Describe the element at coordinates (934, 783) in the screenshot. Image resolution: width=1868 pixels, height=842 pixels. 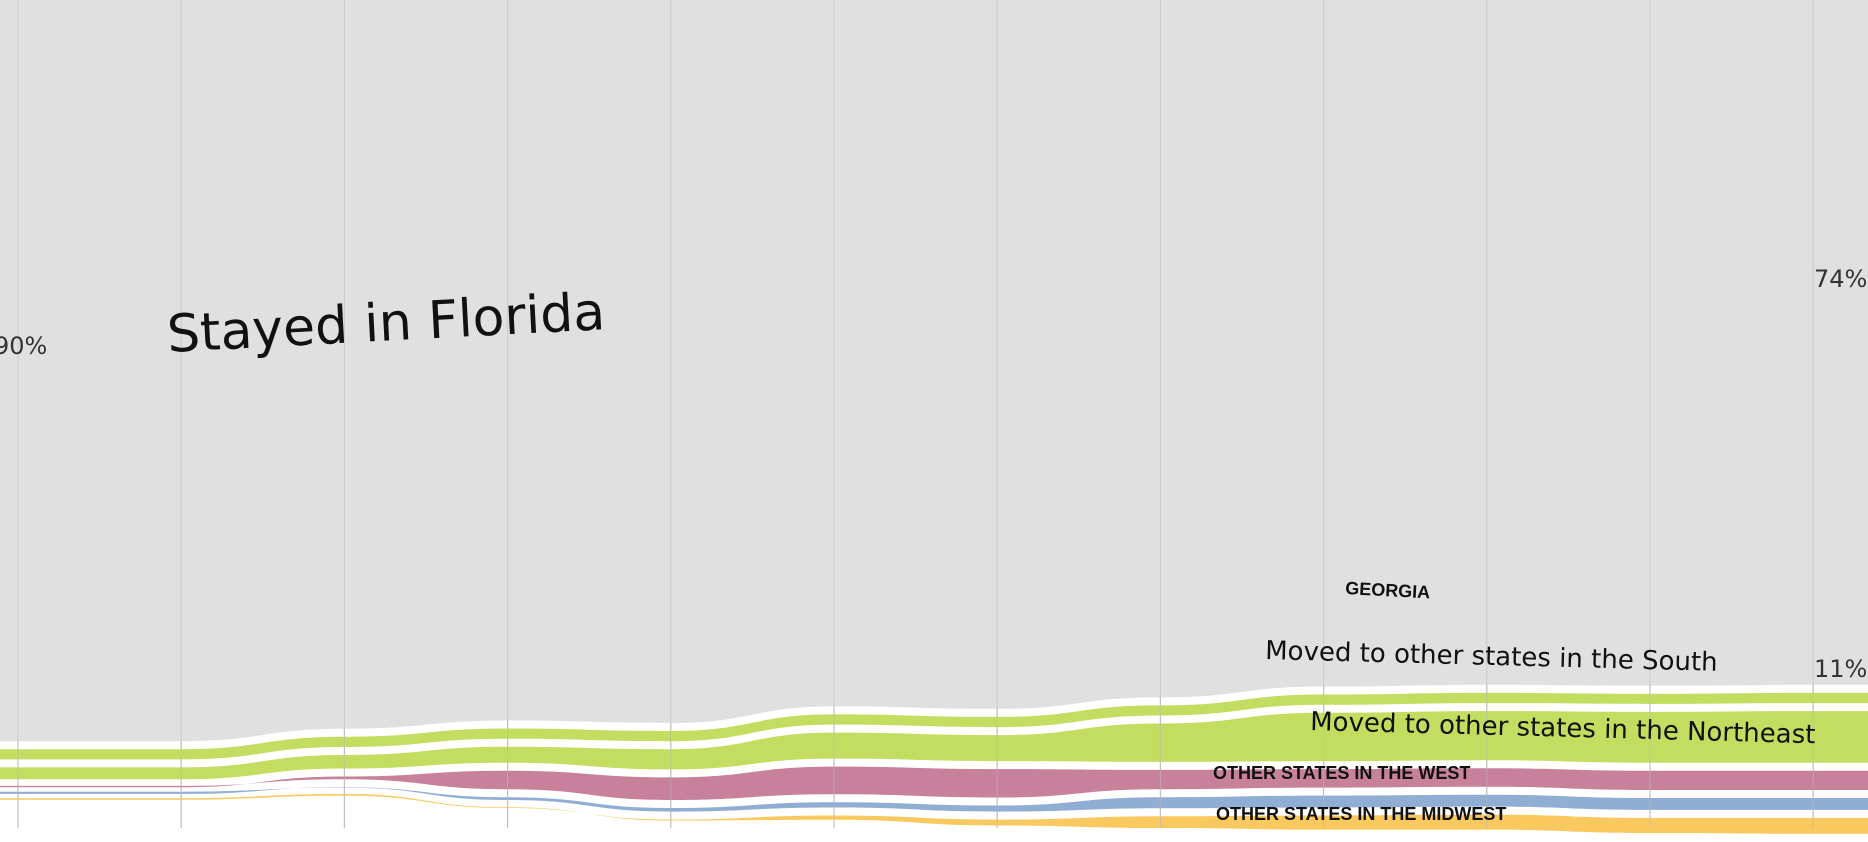
I see `band-other-states-in-the-northeast` at that location.